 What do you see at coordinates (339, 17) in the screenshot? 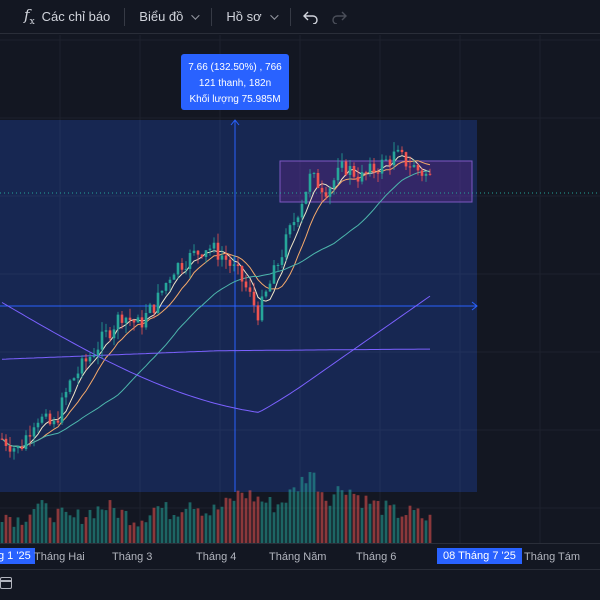
I see `redo-button` at bounding box center [339, 17].